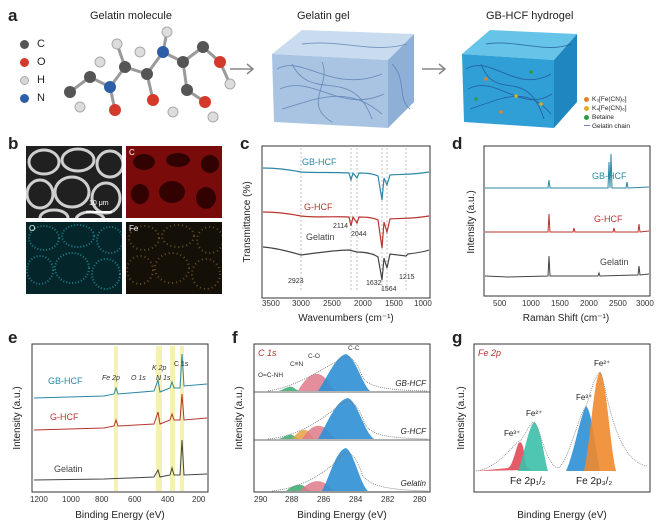 This screenshot has width=660, height=531. What do you see at coordinates (65, 381) in the screenshot?
I see `xps-label-gb-hcf: GB-HCF` at bounding box center [65, 381].